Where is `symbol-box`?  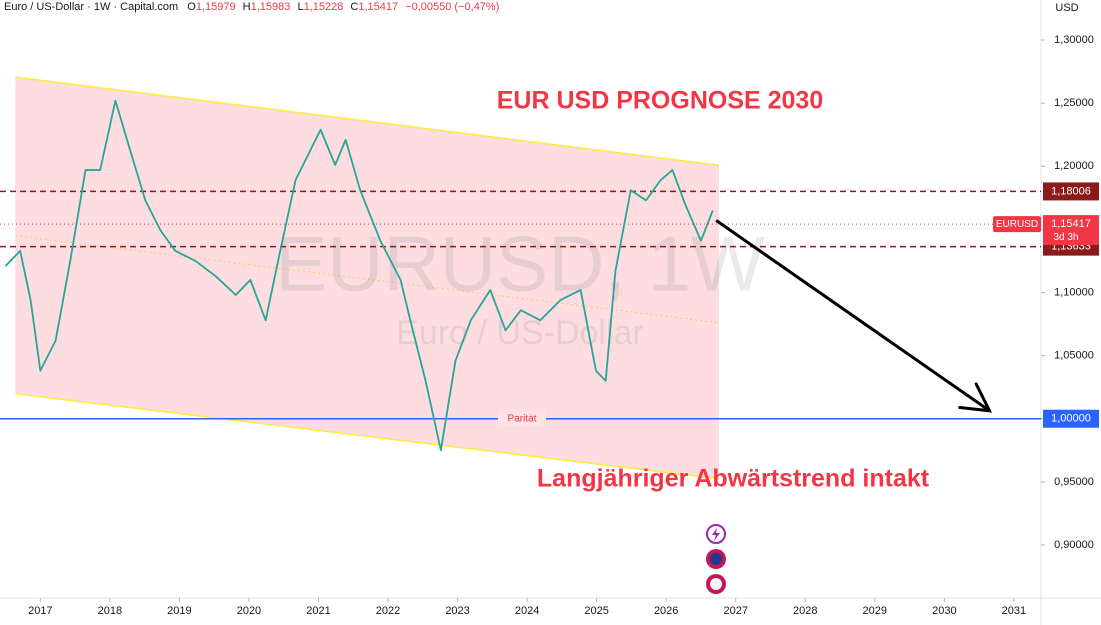
symbol-box is located at coordinates (1017, 224).